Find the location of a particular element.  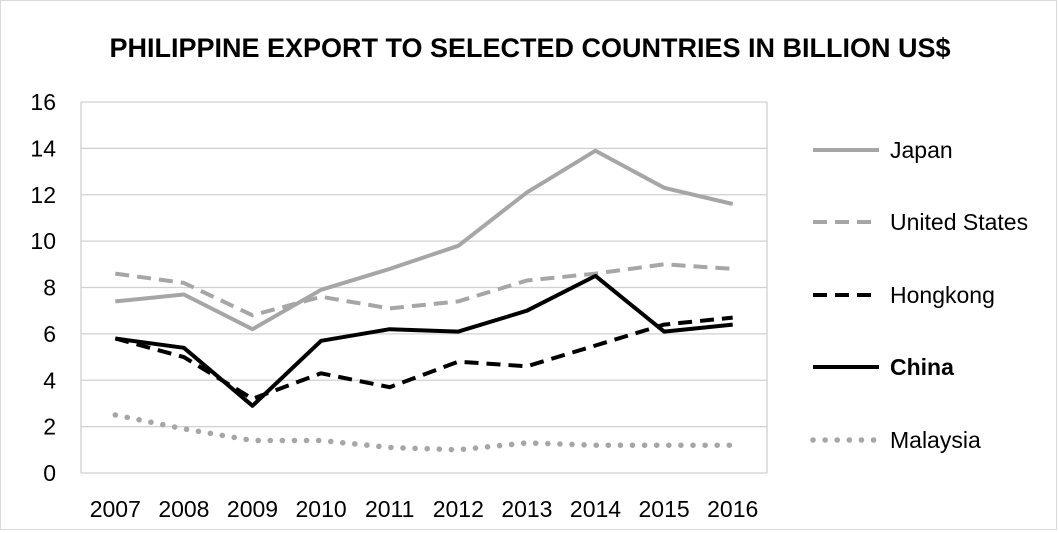

legend-label: Japan is located at coordinates (921, 150).